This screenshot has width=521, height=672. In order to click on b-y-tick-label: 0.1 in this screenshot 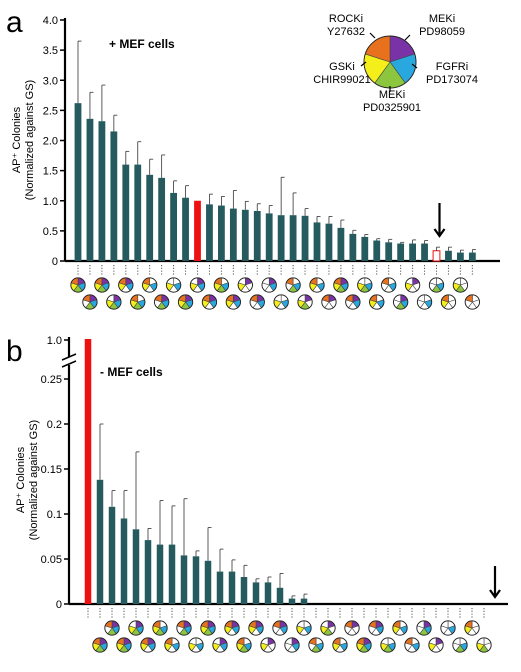, I will do `click(54, 515)`.